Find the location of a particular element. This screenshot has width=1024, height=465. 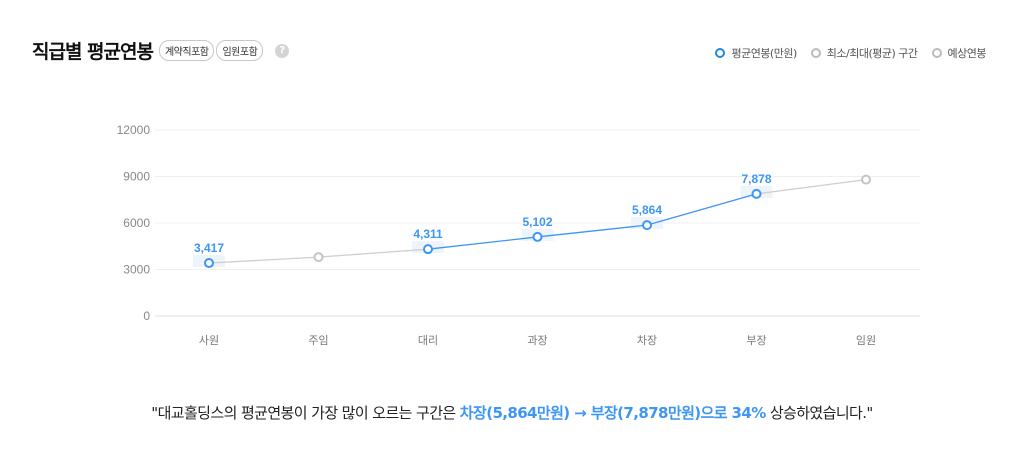

legend-item-predicted-salary: 예상연봉 is located at coordinates (959, 53).